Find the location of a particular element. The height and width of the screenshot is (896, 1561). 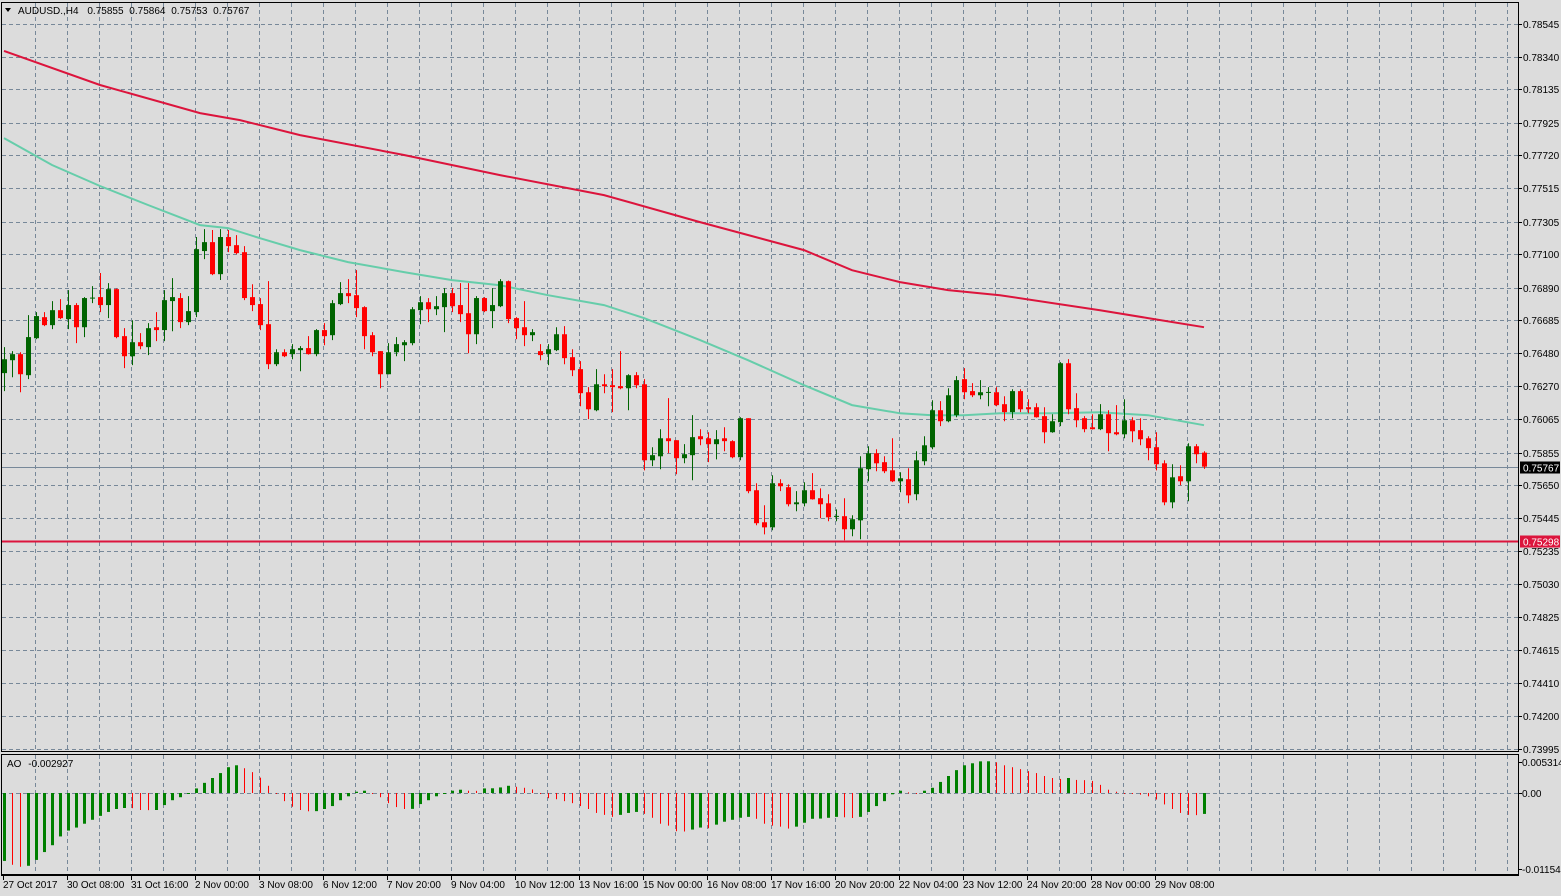

ao-axis: 0.005314 0.00 -0.011544 is located at coordinates (1539, 817).